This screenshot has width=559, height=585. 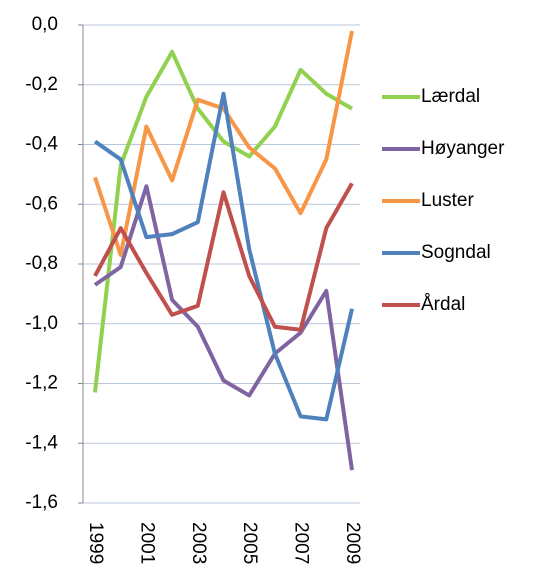 I want to click on x-tick-label: 2003, so click(x=198, y=543).